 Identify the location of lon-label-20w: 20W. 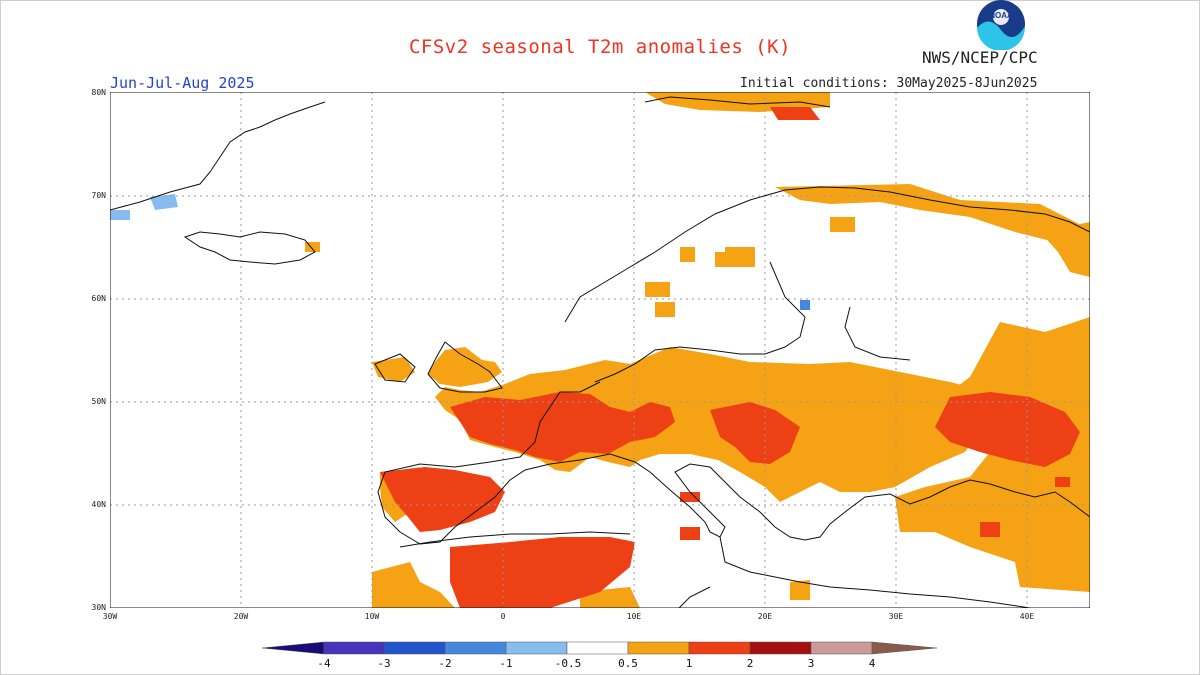
(241, 616).